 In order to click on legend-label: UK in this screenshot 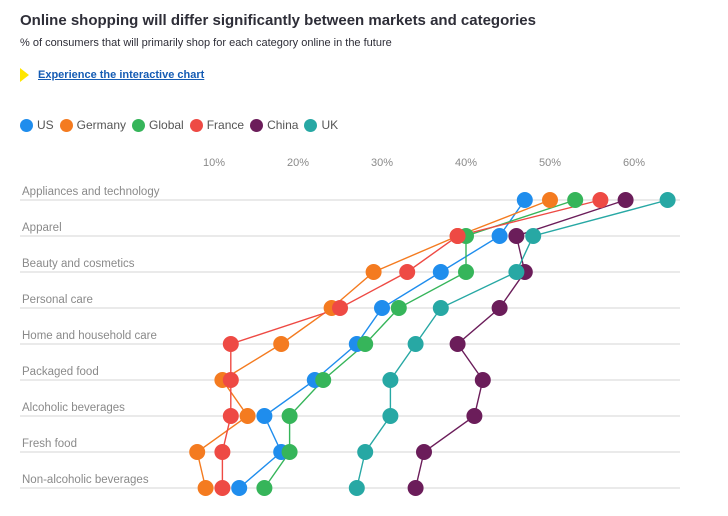, I will do `click(330, 125)`.